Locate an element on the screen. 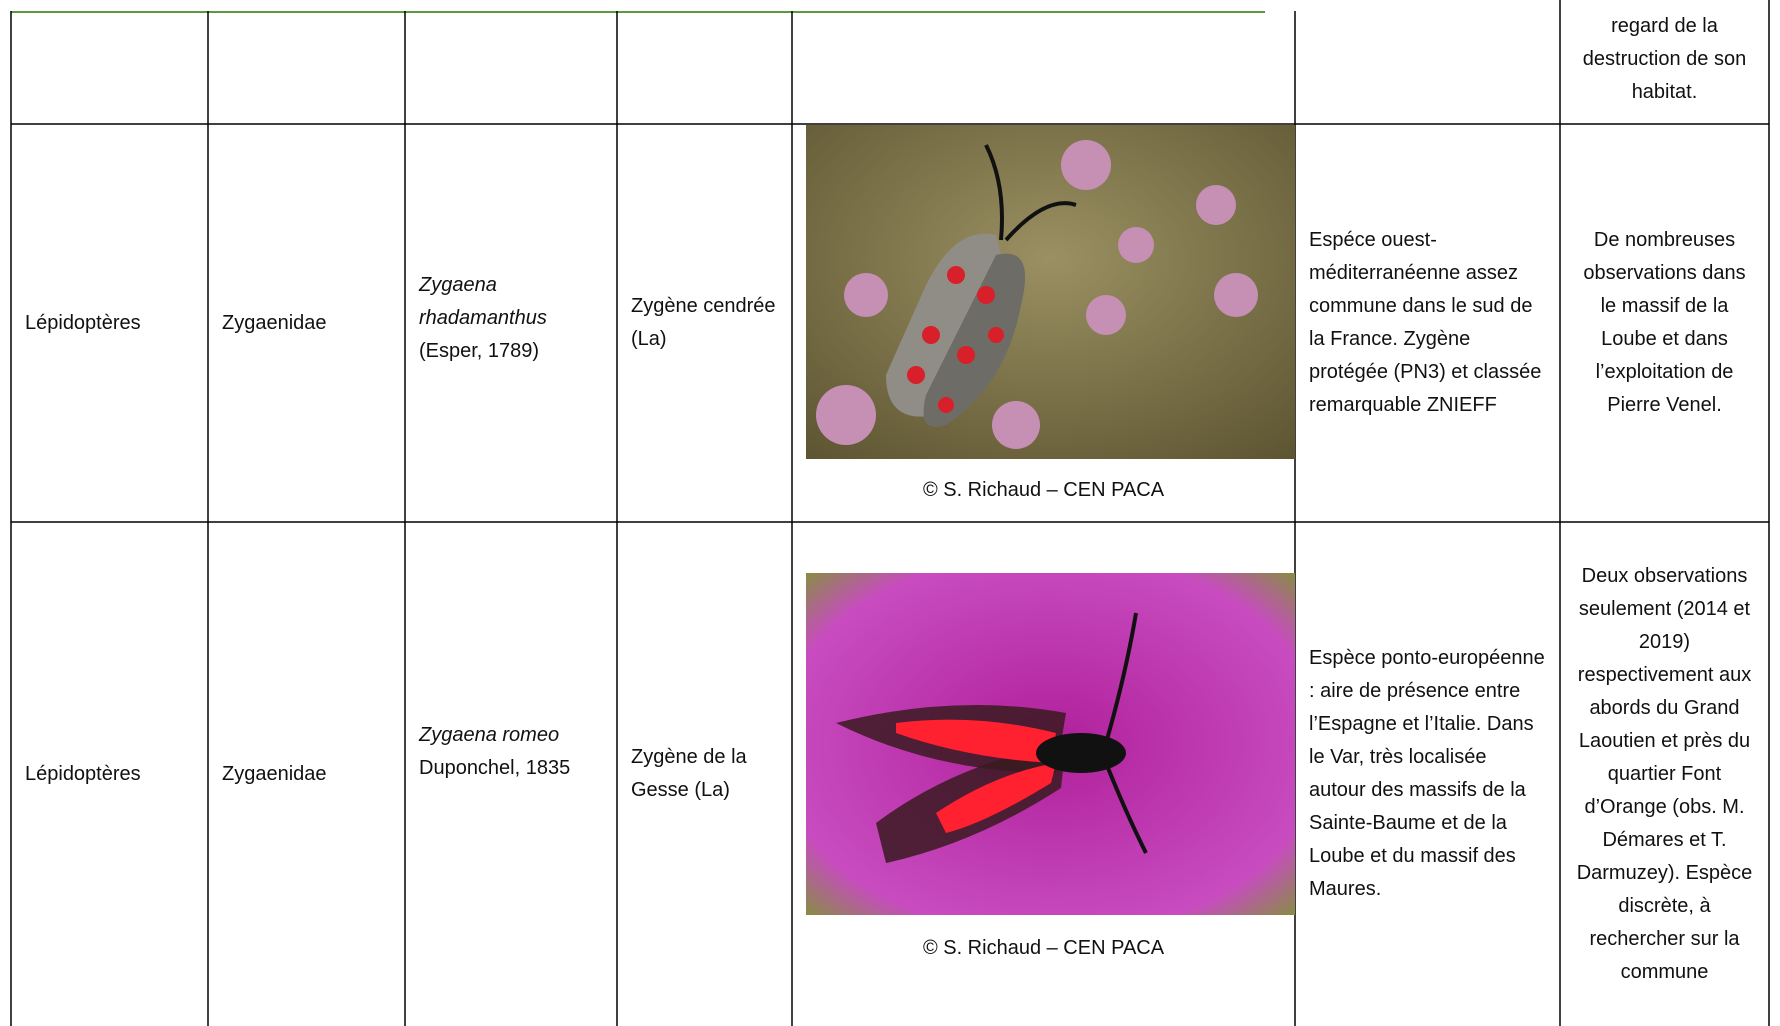  species: Zygaena romeo Duponchel, 1835 is located at coordinates (511, 774).